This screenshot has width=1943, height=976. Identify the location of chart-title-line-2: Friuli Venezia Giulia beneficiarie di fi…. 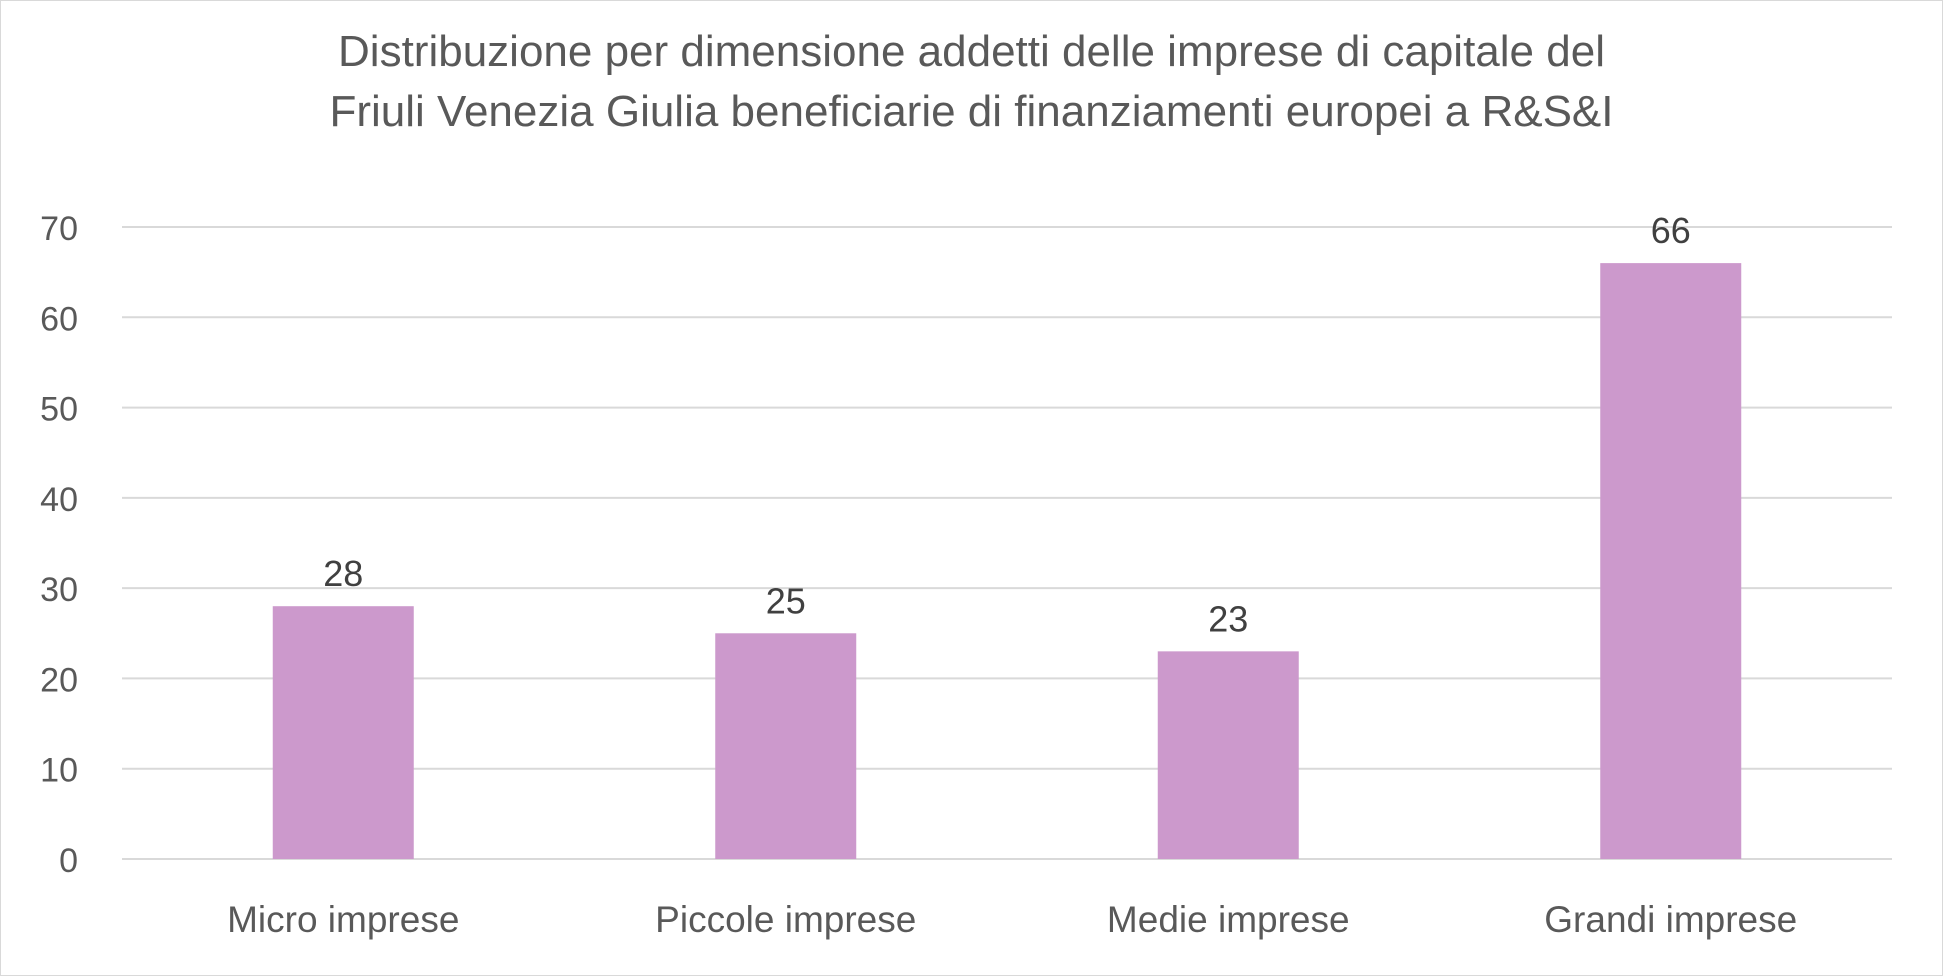
(971, 111).